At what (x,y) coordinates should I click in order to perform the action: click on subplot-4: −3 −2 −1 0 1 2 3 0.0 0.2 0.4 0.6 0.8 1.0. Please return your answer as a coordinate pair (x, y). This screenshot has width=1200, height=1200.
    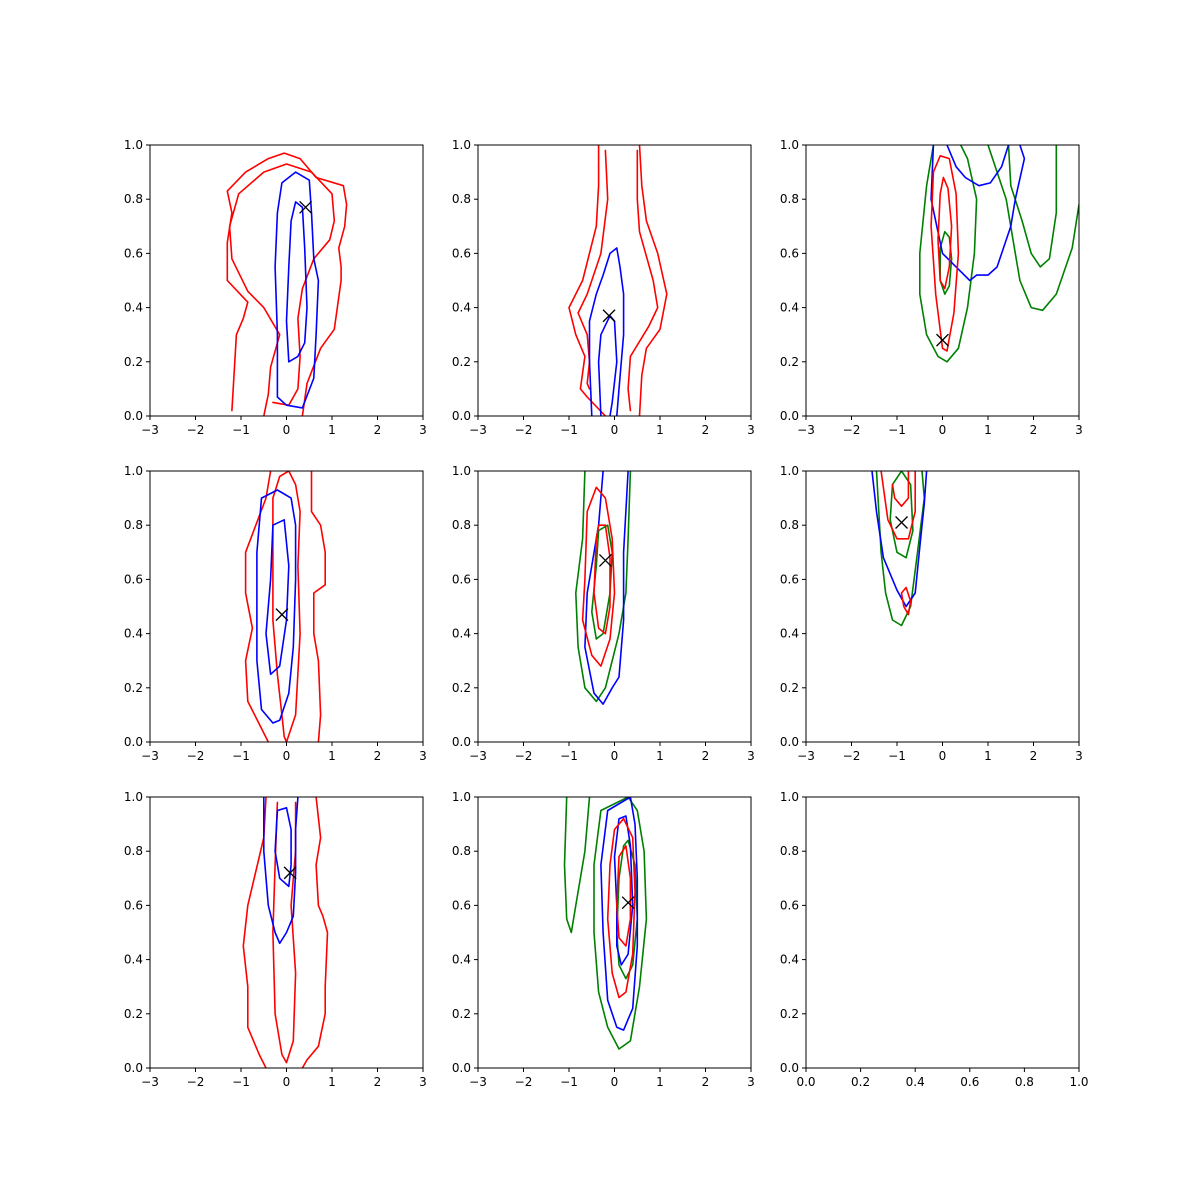
    Looking at the image, I should click on (275, 613).